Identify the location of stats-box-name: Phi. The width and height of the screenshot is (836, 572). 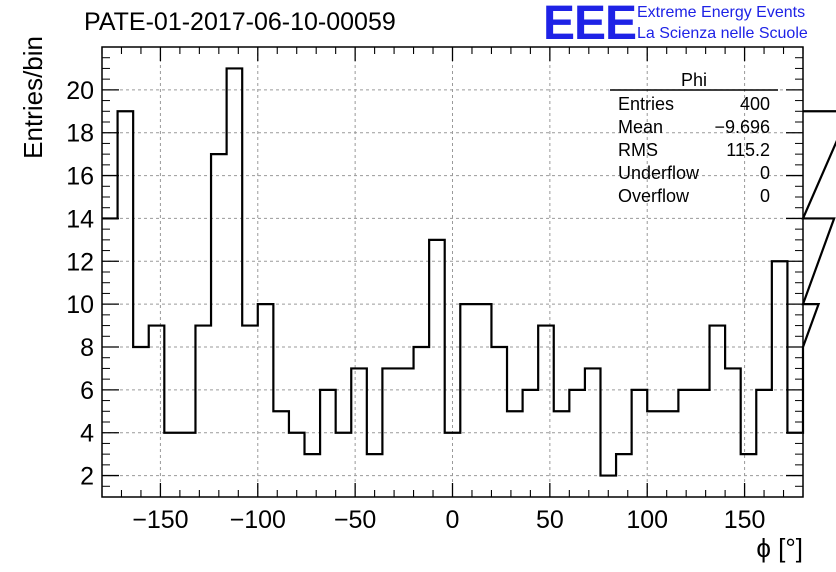
(694, 80).